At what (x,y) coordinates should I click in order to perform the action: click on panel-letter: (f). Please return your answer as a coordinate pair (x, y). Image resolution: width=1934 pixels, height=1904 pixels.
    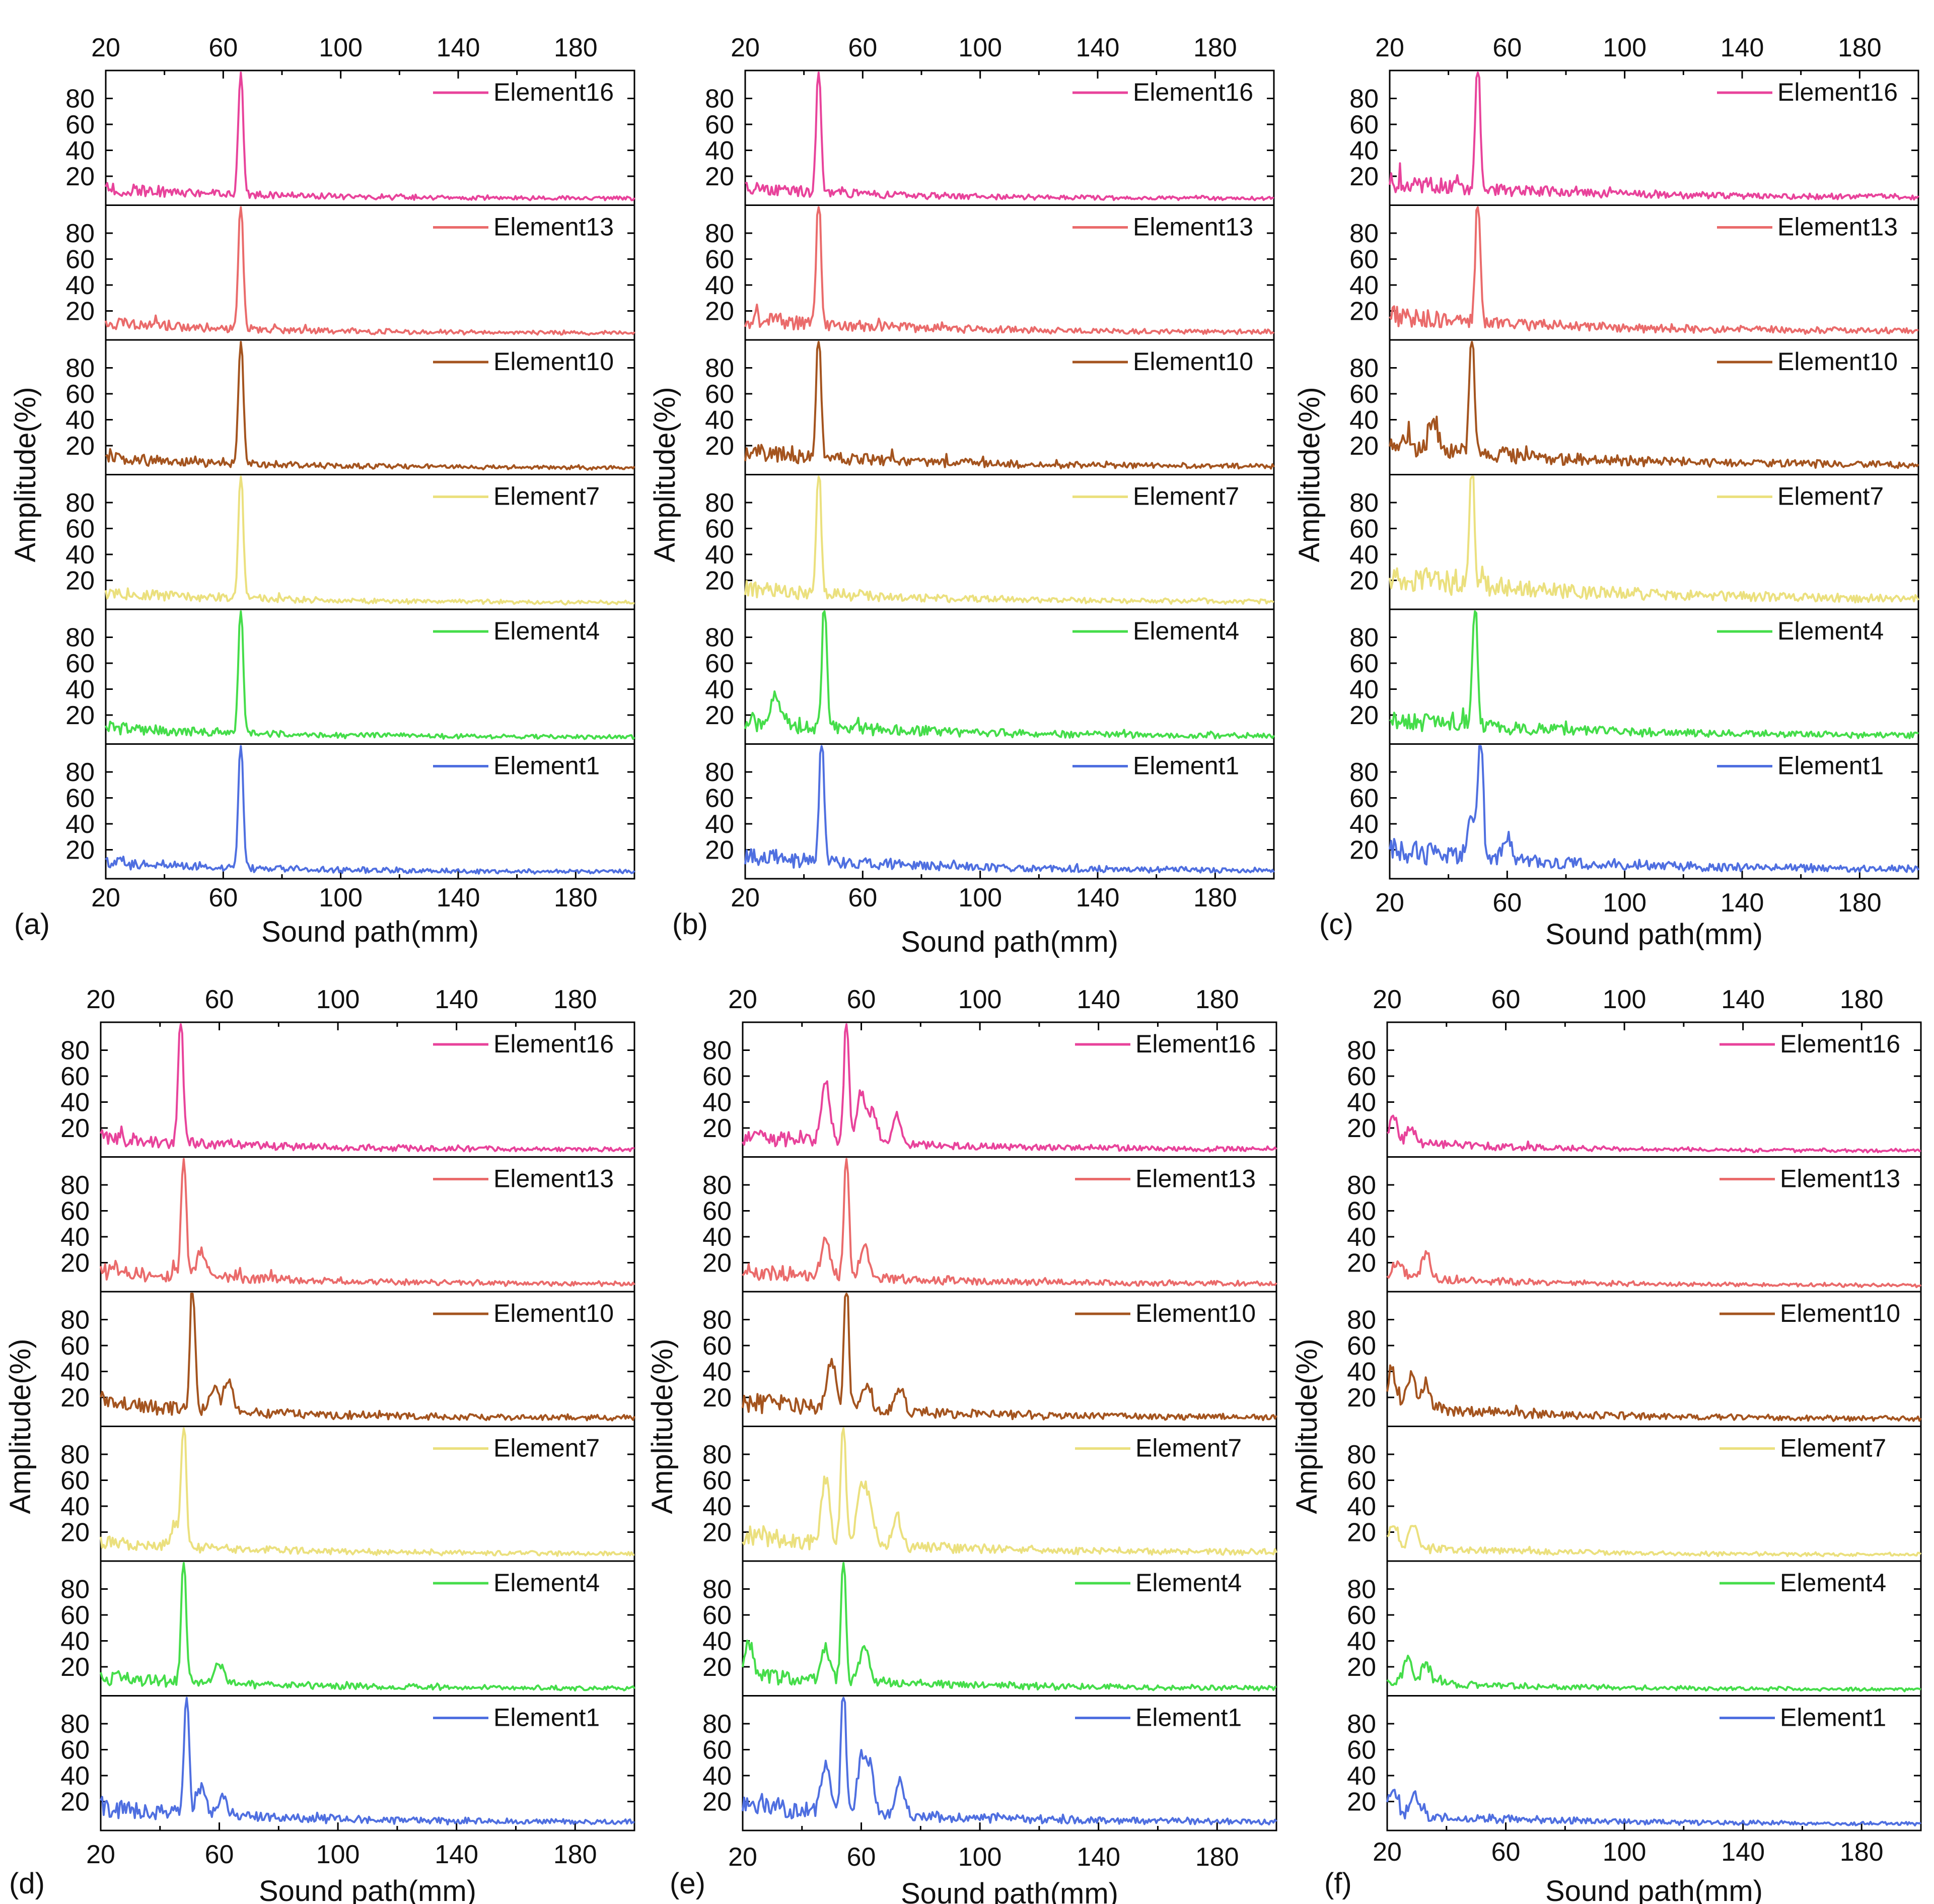
    Looking at the image, I should click on (1338, 1883).